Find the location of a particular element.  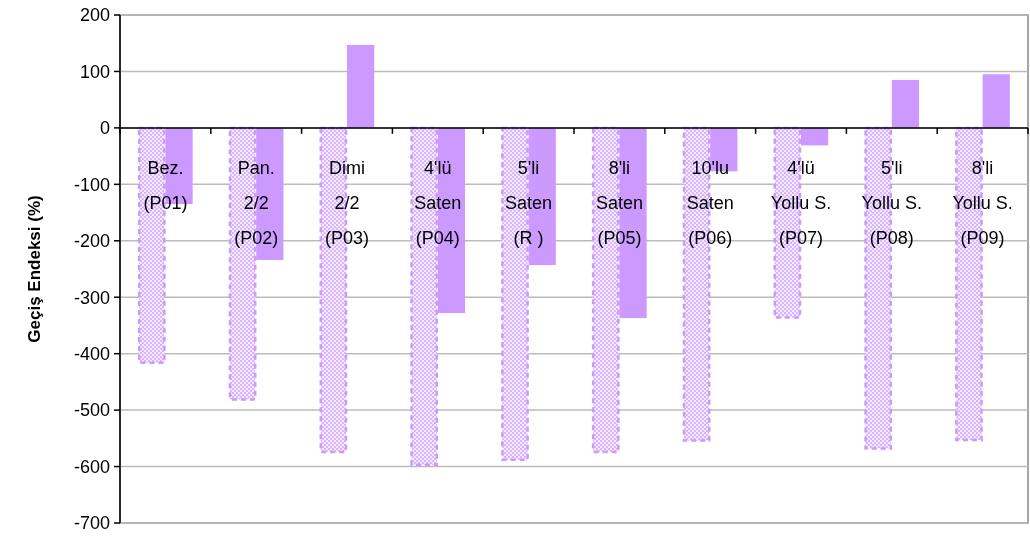

x-tick-label: 8'li Saten (P05) is located at coordinates (619, 202).